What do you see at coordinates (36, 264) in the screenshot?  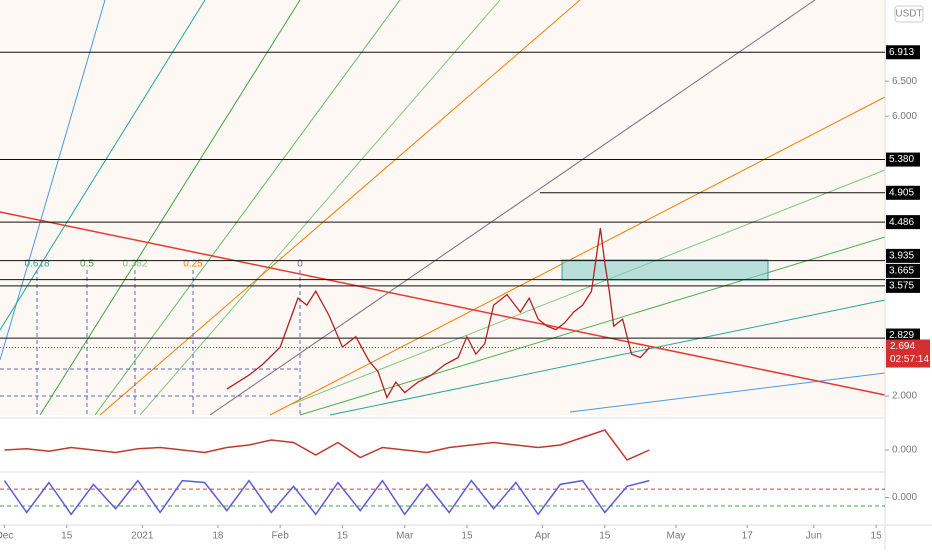 I see `fib-label: 0.618` at bounding box center [36, 264].